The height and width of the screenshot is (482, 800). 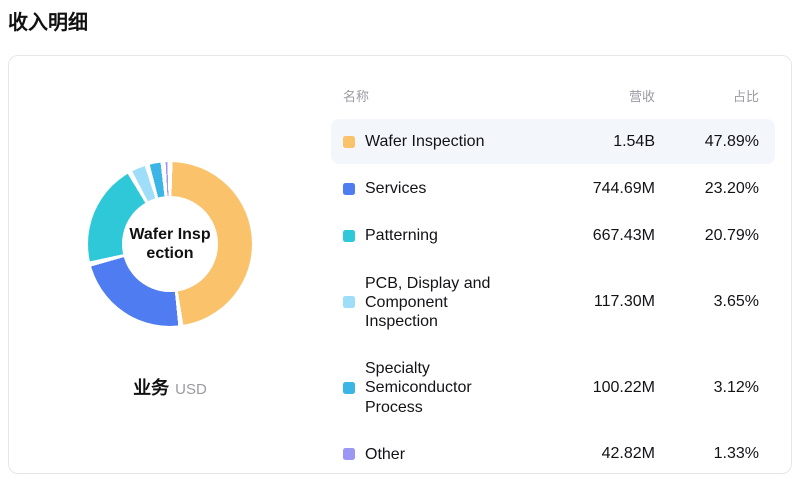 I want to click on donut-chart: Wafer Insp ection, so click(x=170, y=244).